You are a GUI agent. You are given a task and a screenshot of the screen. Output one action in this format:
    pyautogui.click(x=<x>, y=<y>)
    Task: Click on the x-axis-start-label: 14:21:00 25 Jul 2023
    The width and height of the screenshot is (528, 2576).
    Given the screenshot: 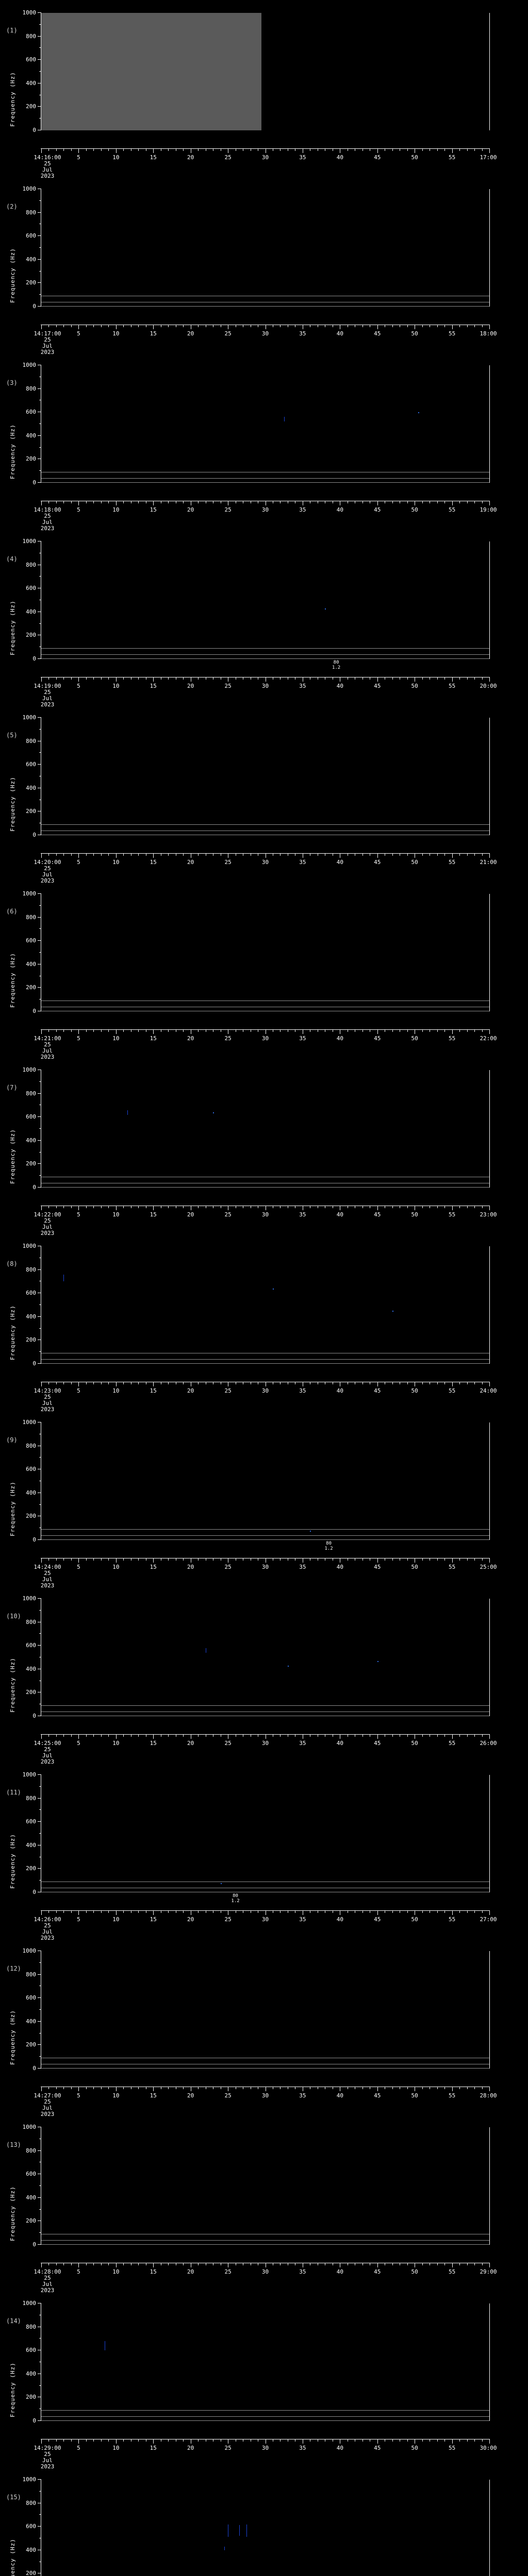 What is the action you would take?
    pyautogui.click(x=47, y=1048)
    